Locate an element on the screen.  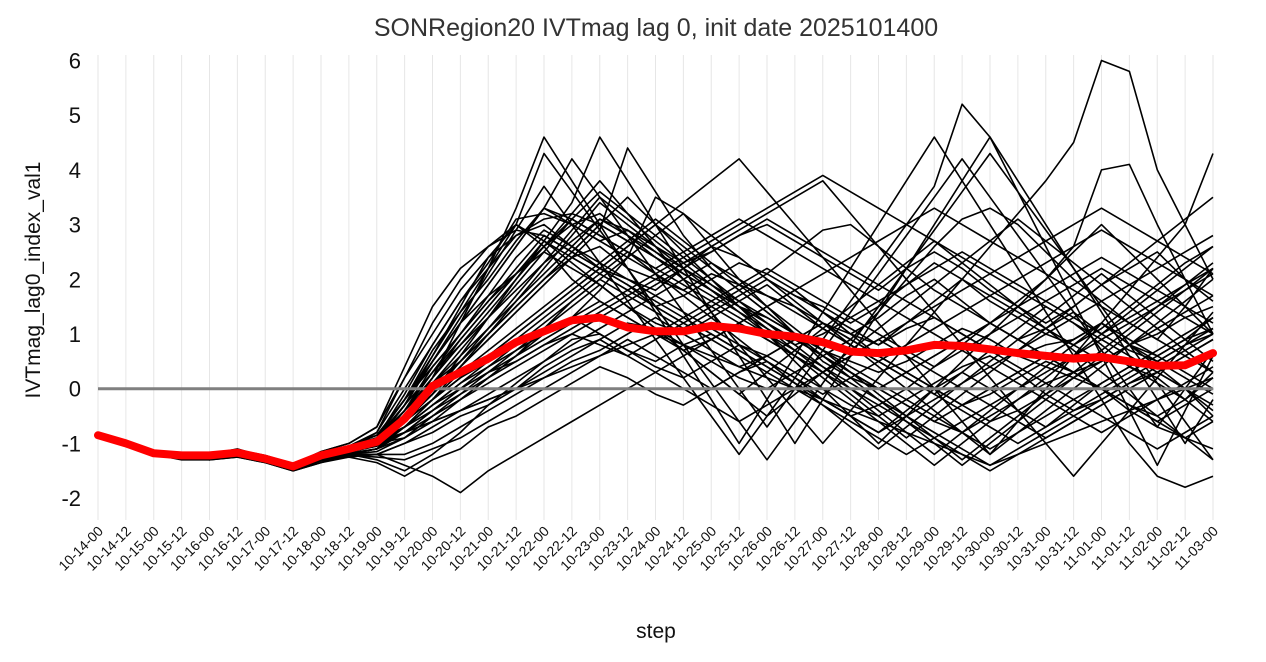
y-tick-label: 4 is located at coordinates (75, 170).